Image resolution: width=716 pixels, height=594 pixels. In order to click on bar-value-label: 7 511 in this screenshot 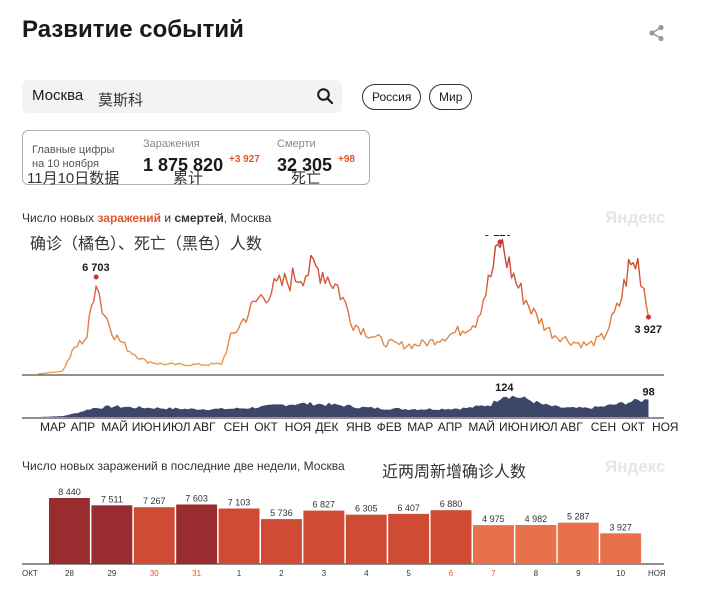, I will do `click(112, 499)`.